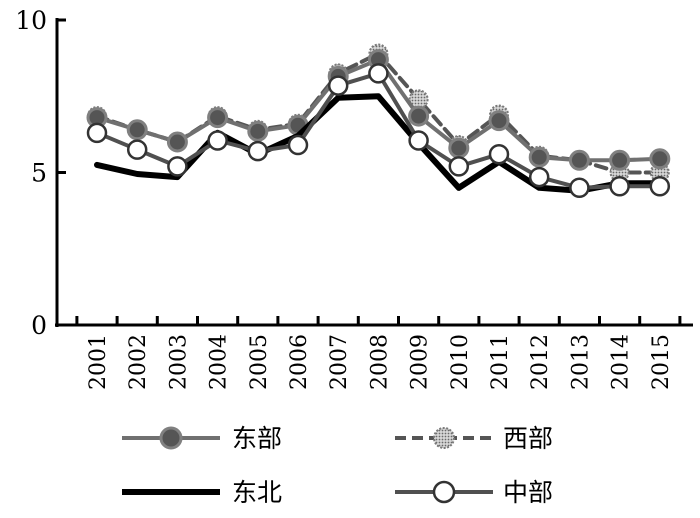 This screenshot has height=518, width=700. What do you see at coordinates (379, 362) in the screenshot?
I see `x-tick-label: 2008` at bounding box center [379, 362].